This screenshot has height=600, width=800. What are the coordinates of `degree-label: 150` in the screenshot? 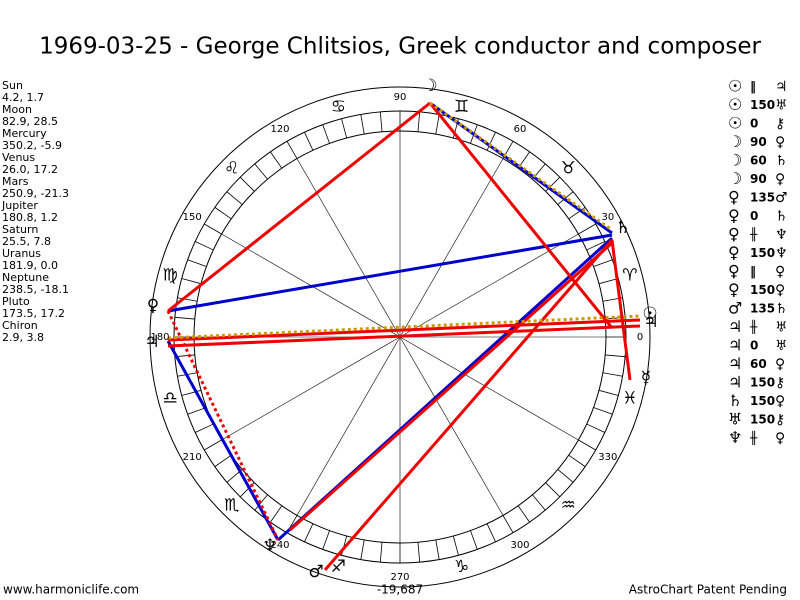 It's located at (192, 217).